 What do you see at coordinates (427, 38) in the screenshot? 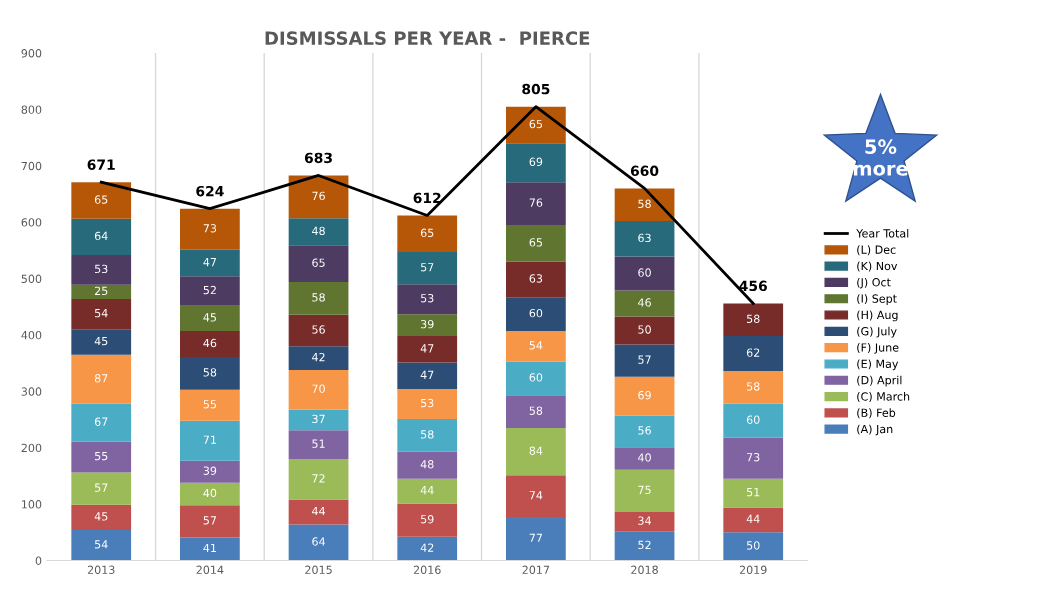
I see `chart-title: DISMISSALS PER YEAR - PIERCE` at bounding box center [427, 38].